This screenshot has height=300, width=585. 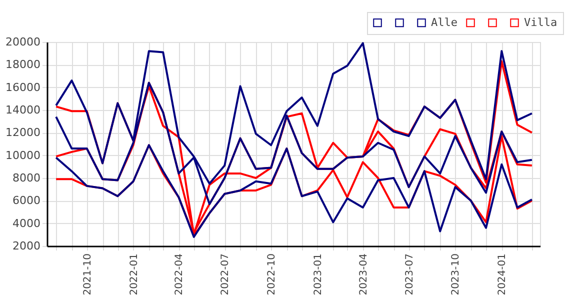 I want to click on y-tick-label: 10000, so click(x=23, y=155).